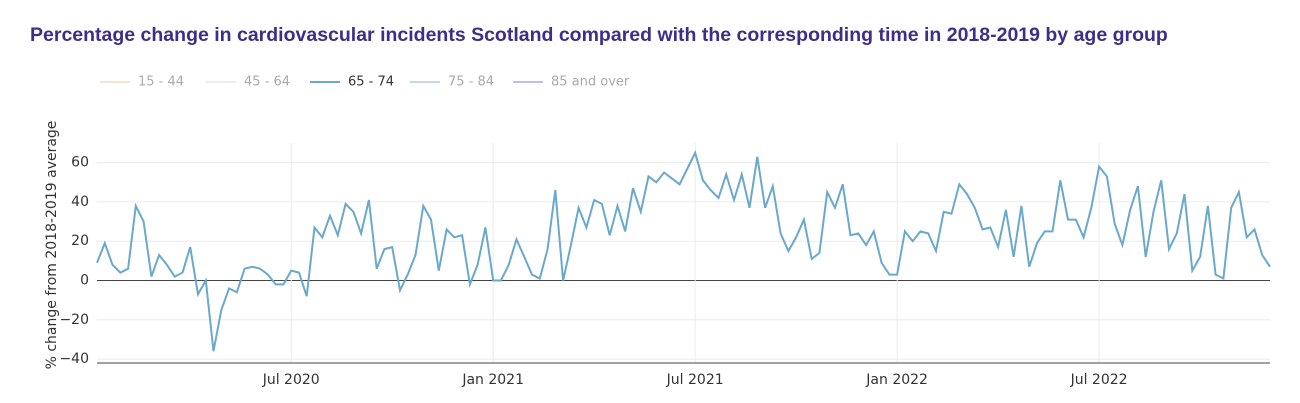  Describe the element at coordinates (492, 380) in the screenshot. I see `x-tick-label: Jan 2021` at that location.